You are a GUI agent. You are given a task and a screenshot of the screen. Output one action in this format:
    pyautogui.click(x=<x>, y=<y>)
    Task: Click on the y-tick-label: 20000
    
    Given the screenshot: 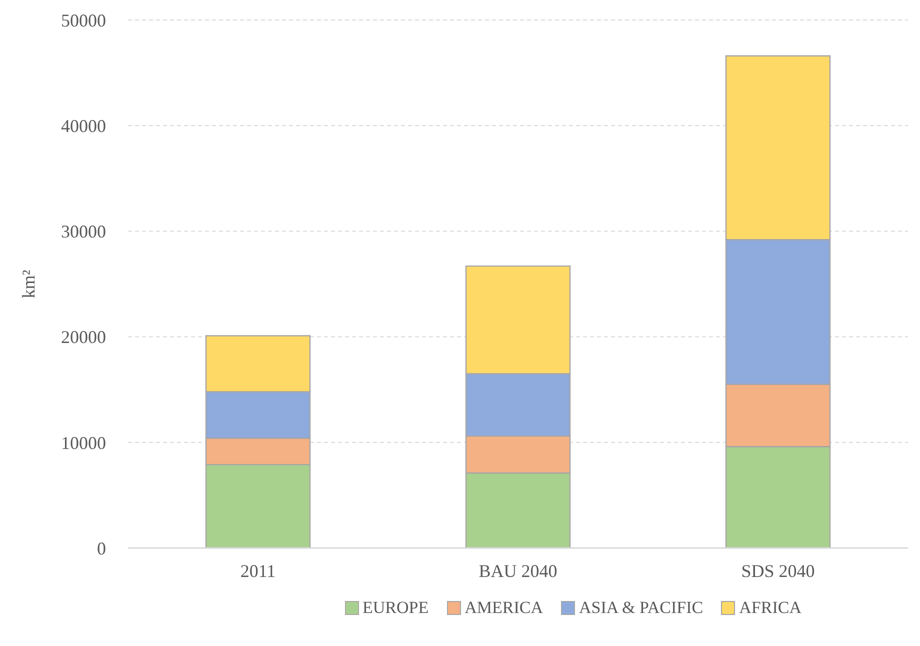 What is the action you would take?
    pyautogui.click(x=83, y=337)
    